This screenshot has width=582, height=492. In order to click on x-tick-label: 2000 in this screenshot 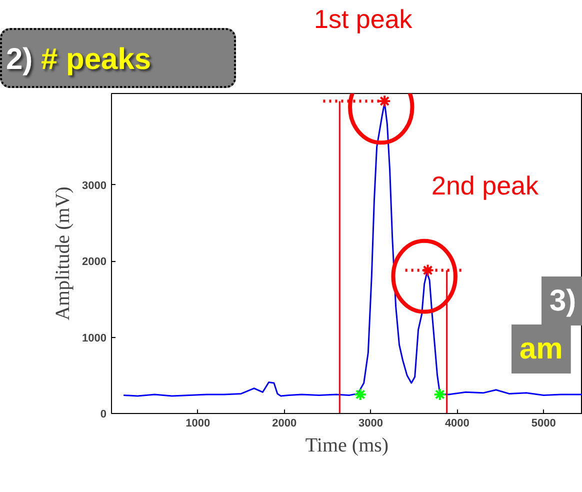, I will do `click(284, 424)`.